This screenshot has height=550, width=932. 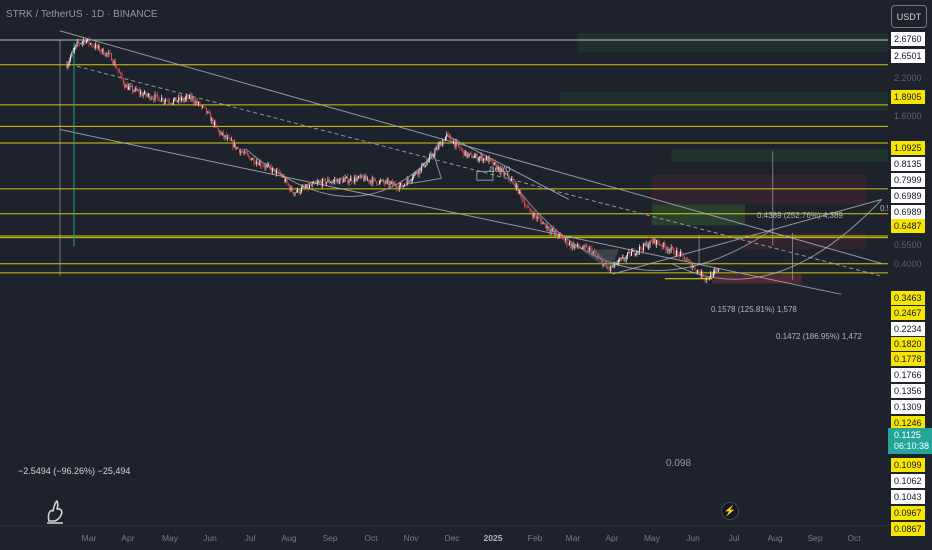 What do you see at coordinates (908, 148) in the screenshot?
I see `price-label: 1.0925` at bounding box center [908, 148].